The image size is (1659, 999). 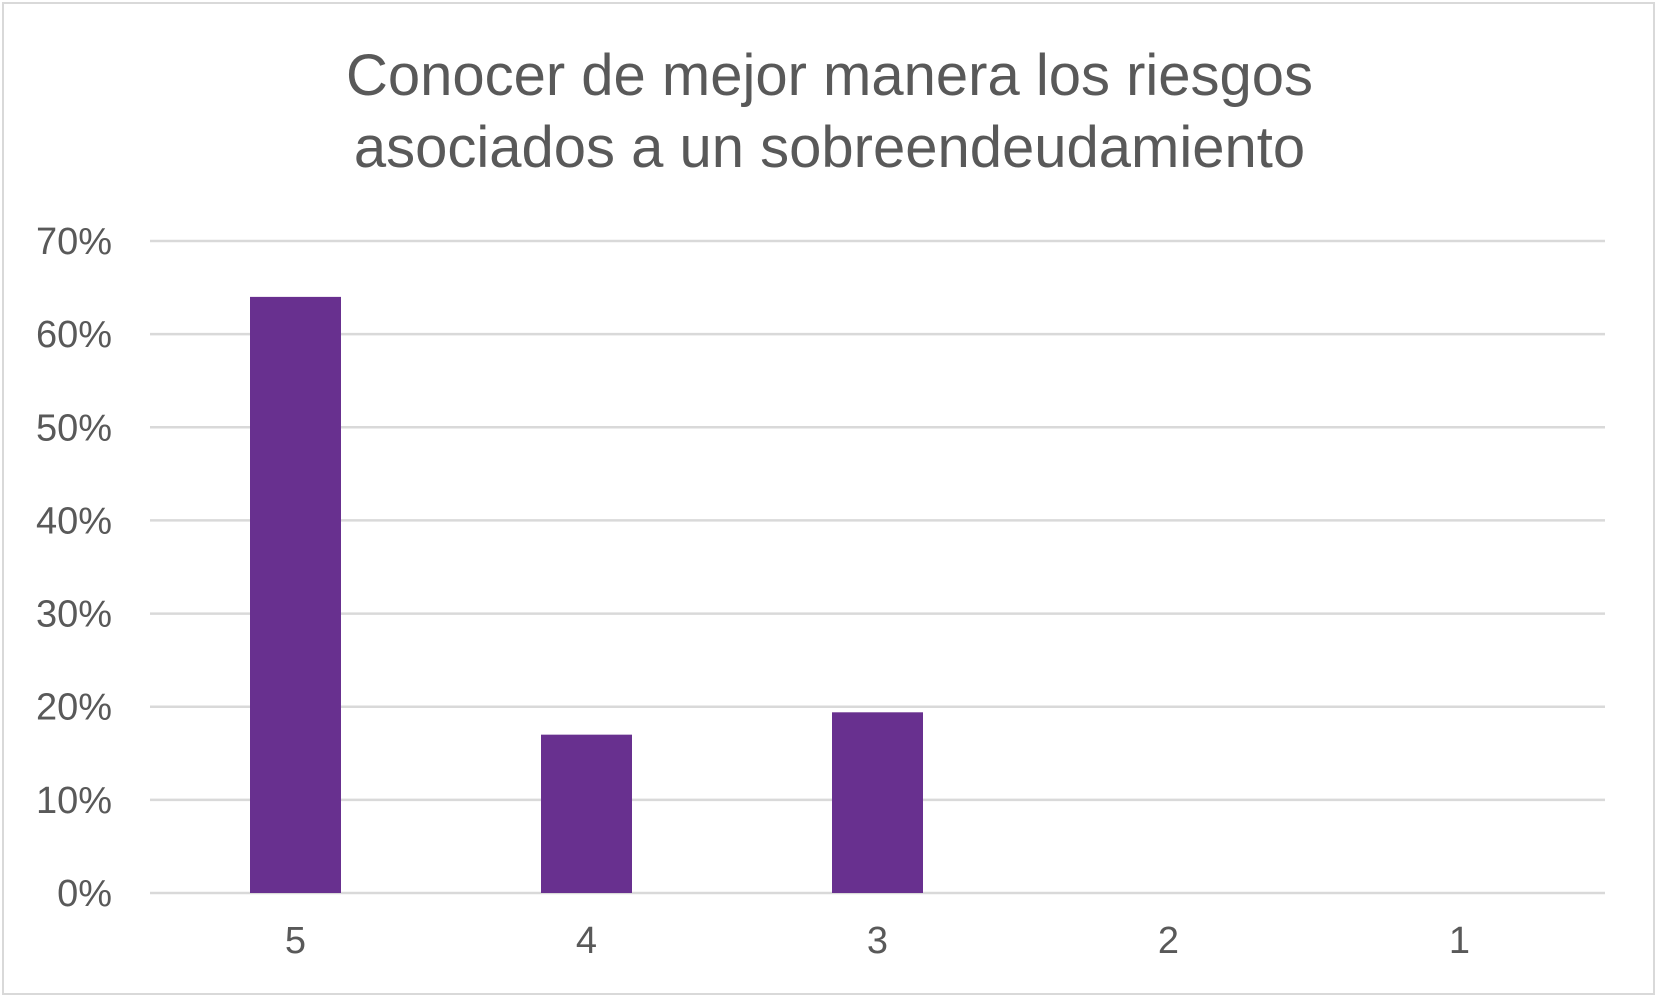 I want to click on y-tick-label: 40%, so click(x=74, y=521).